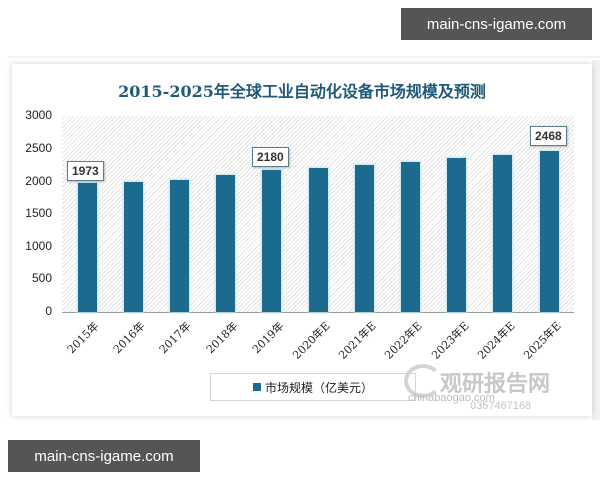 The height and width of the screenshot is (480, 600). Describe the element at coordinates (38, 246) in the screenshot. I see `y-tick: 1000` at that location.